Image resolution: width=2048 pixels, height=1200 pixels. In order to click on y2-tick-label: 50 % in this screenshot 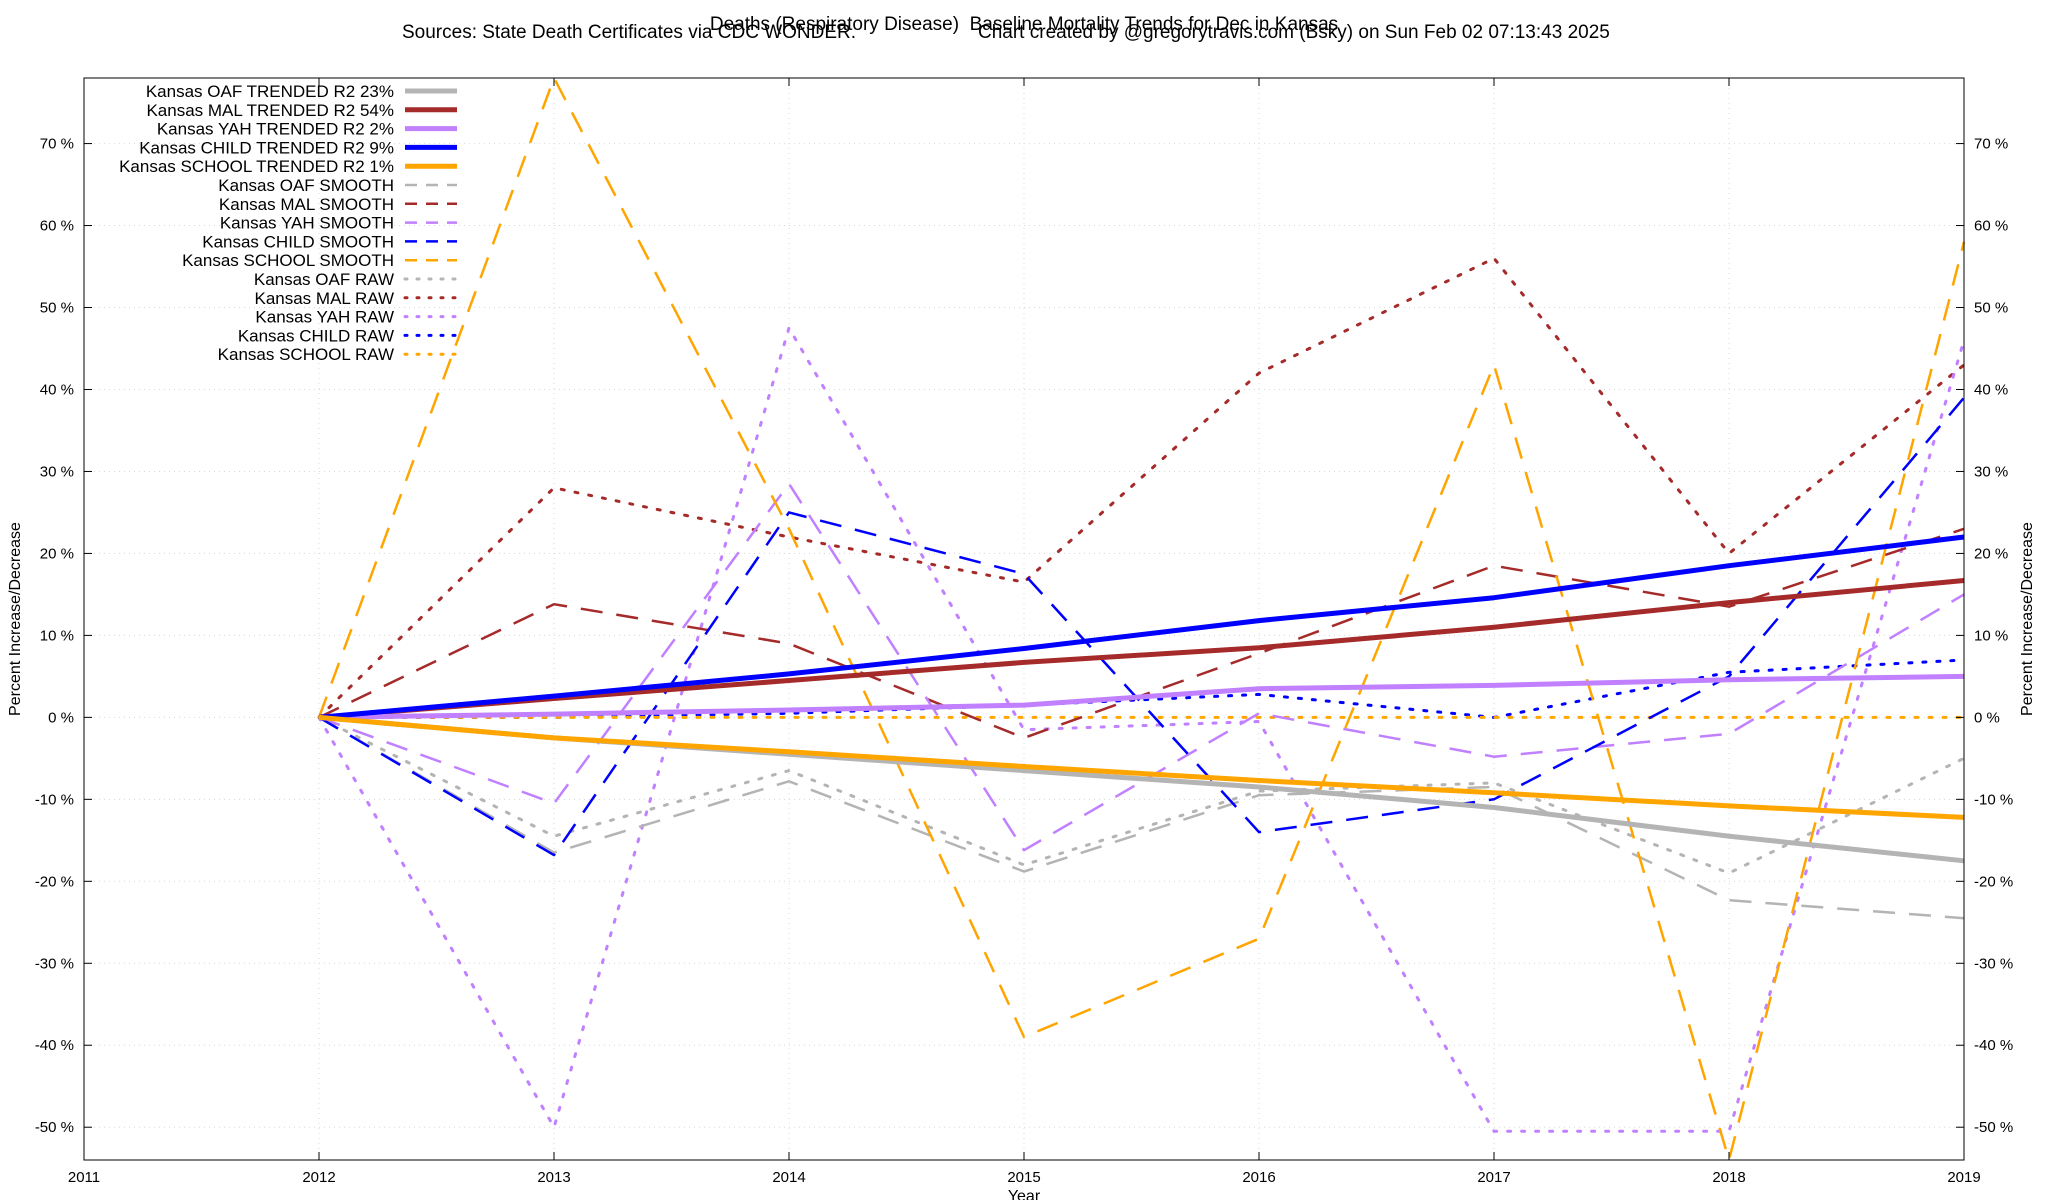, I will do `click(1991, 308)`.